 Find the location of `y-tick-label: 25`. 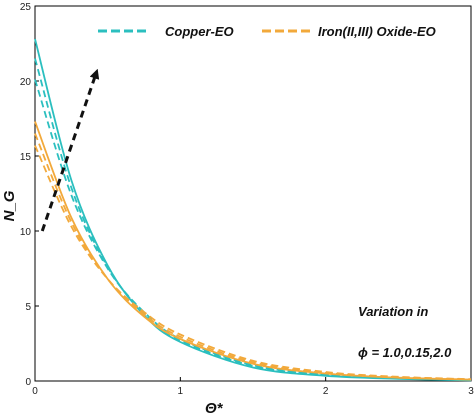

y-tick-label: 25 is located at coordinates (26, 7).